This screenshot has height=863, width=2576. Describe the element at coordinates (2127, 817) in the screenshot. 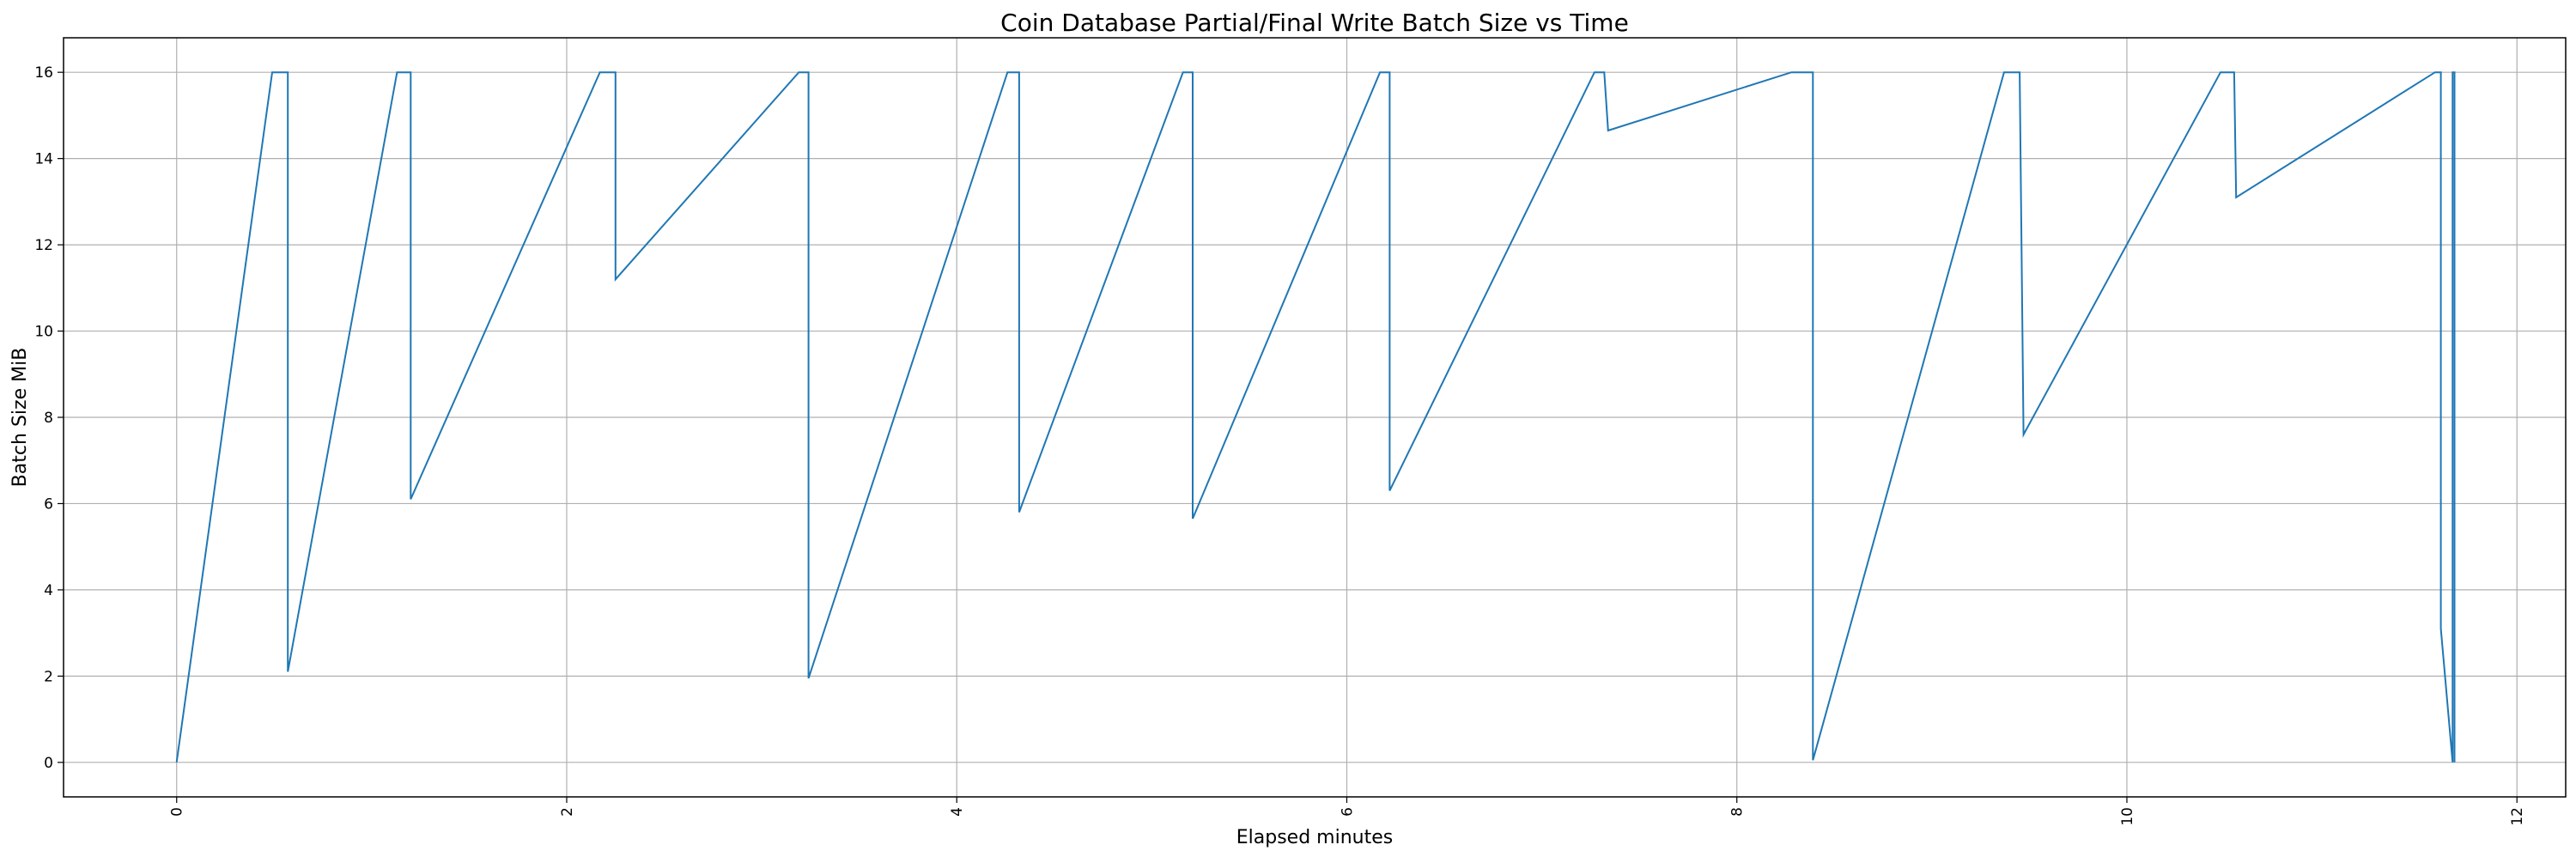

I see `x-tick-label: 10` at that location.